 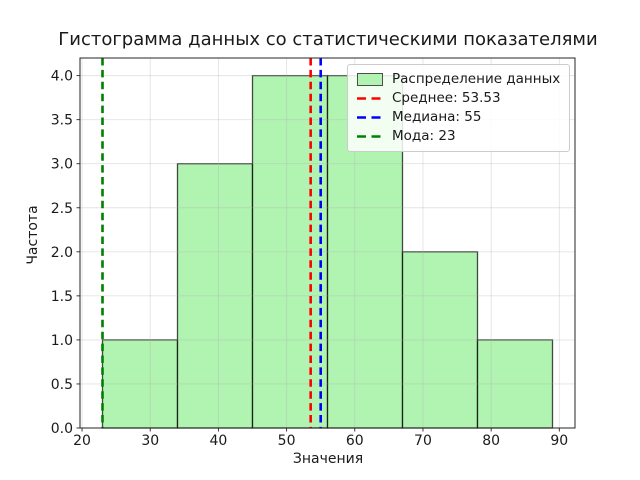 I want to click on mode-dash-swatch, so click(x=370, y=136).